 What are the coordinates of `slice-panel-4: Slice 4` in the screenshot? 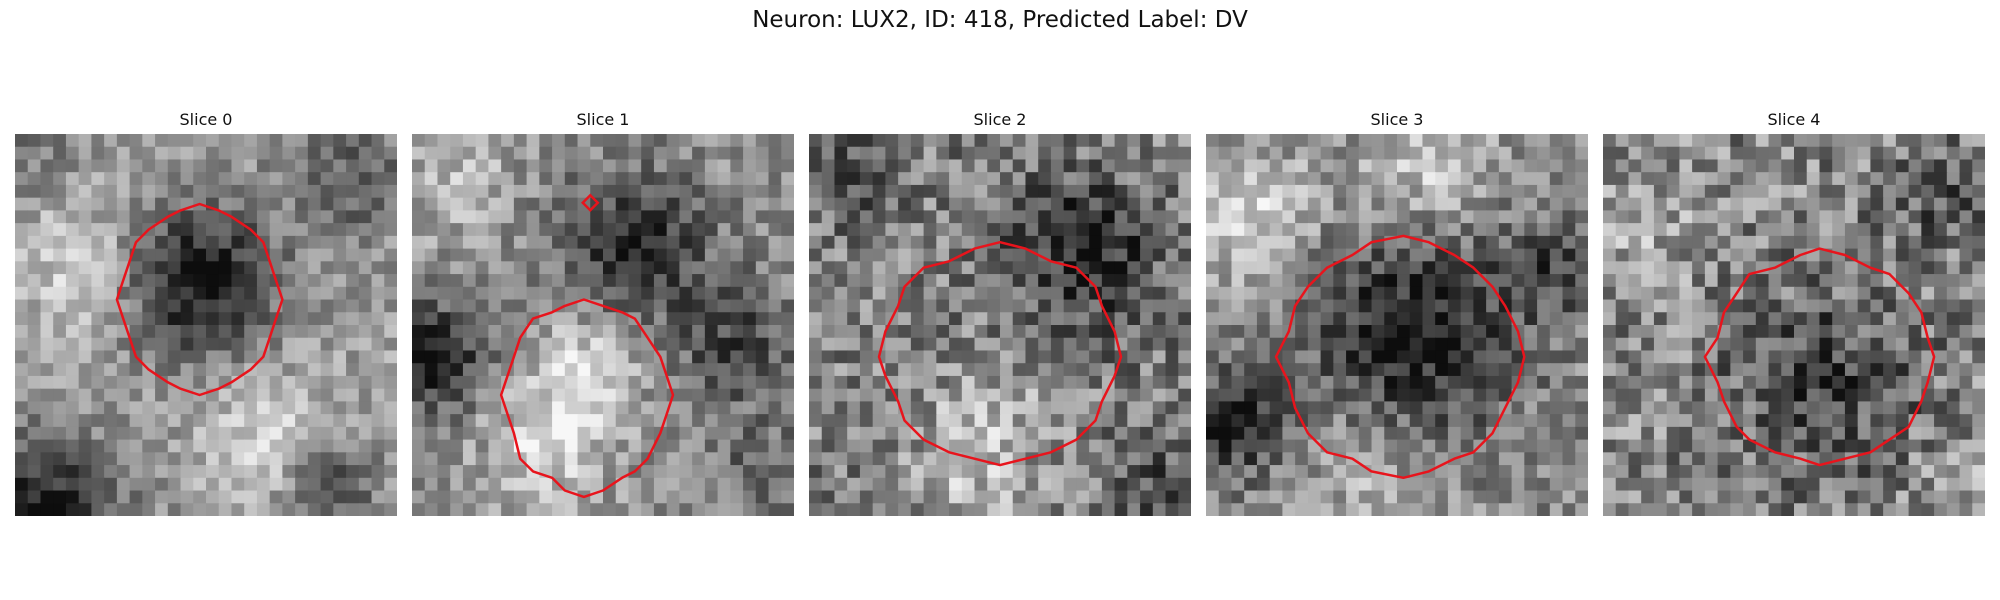 It's located at (1794, 312).